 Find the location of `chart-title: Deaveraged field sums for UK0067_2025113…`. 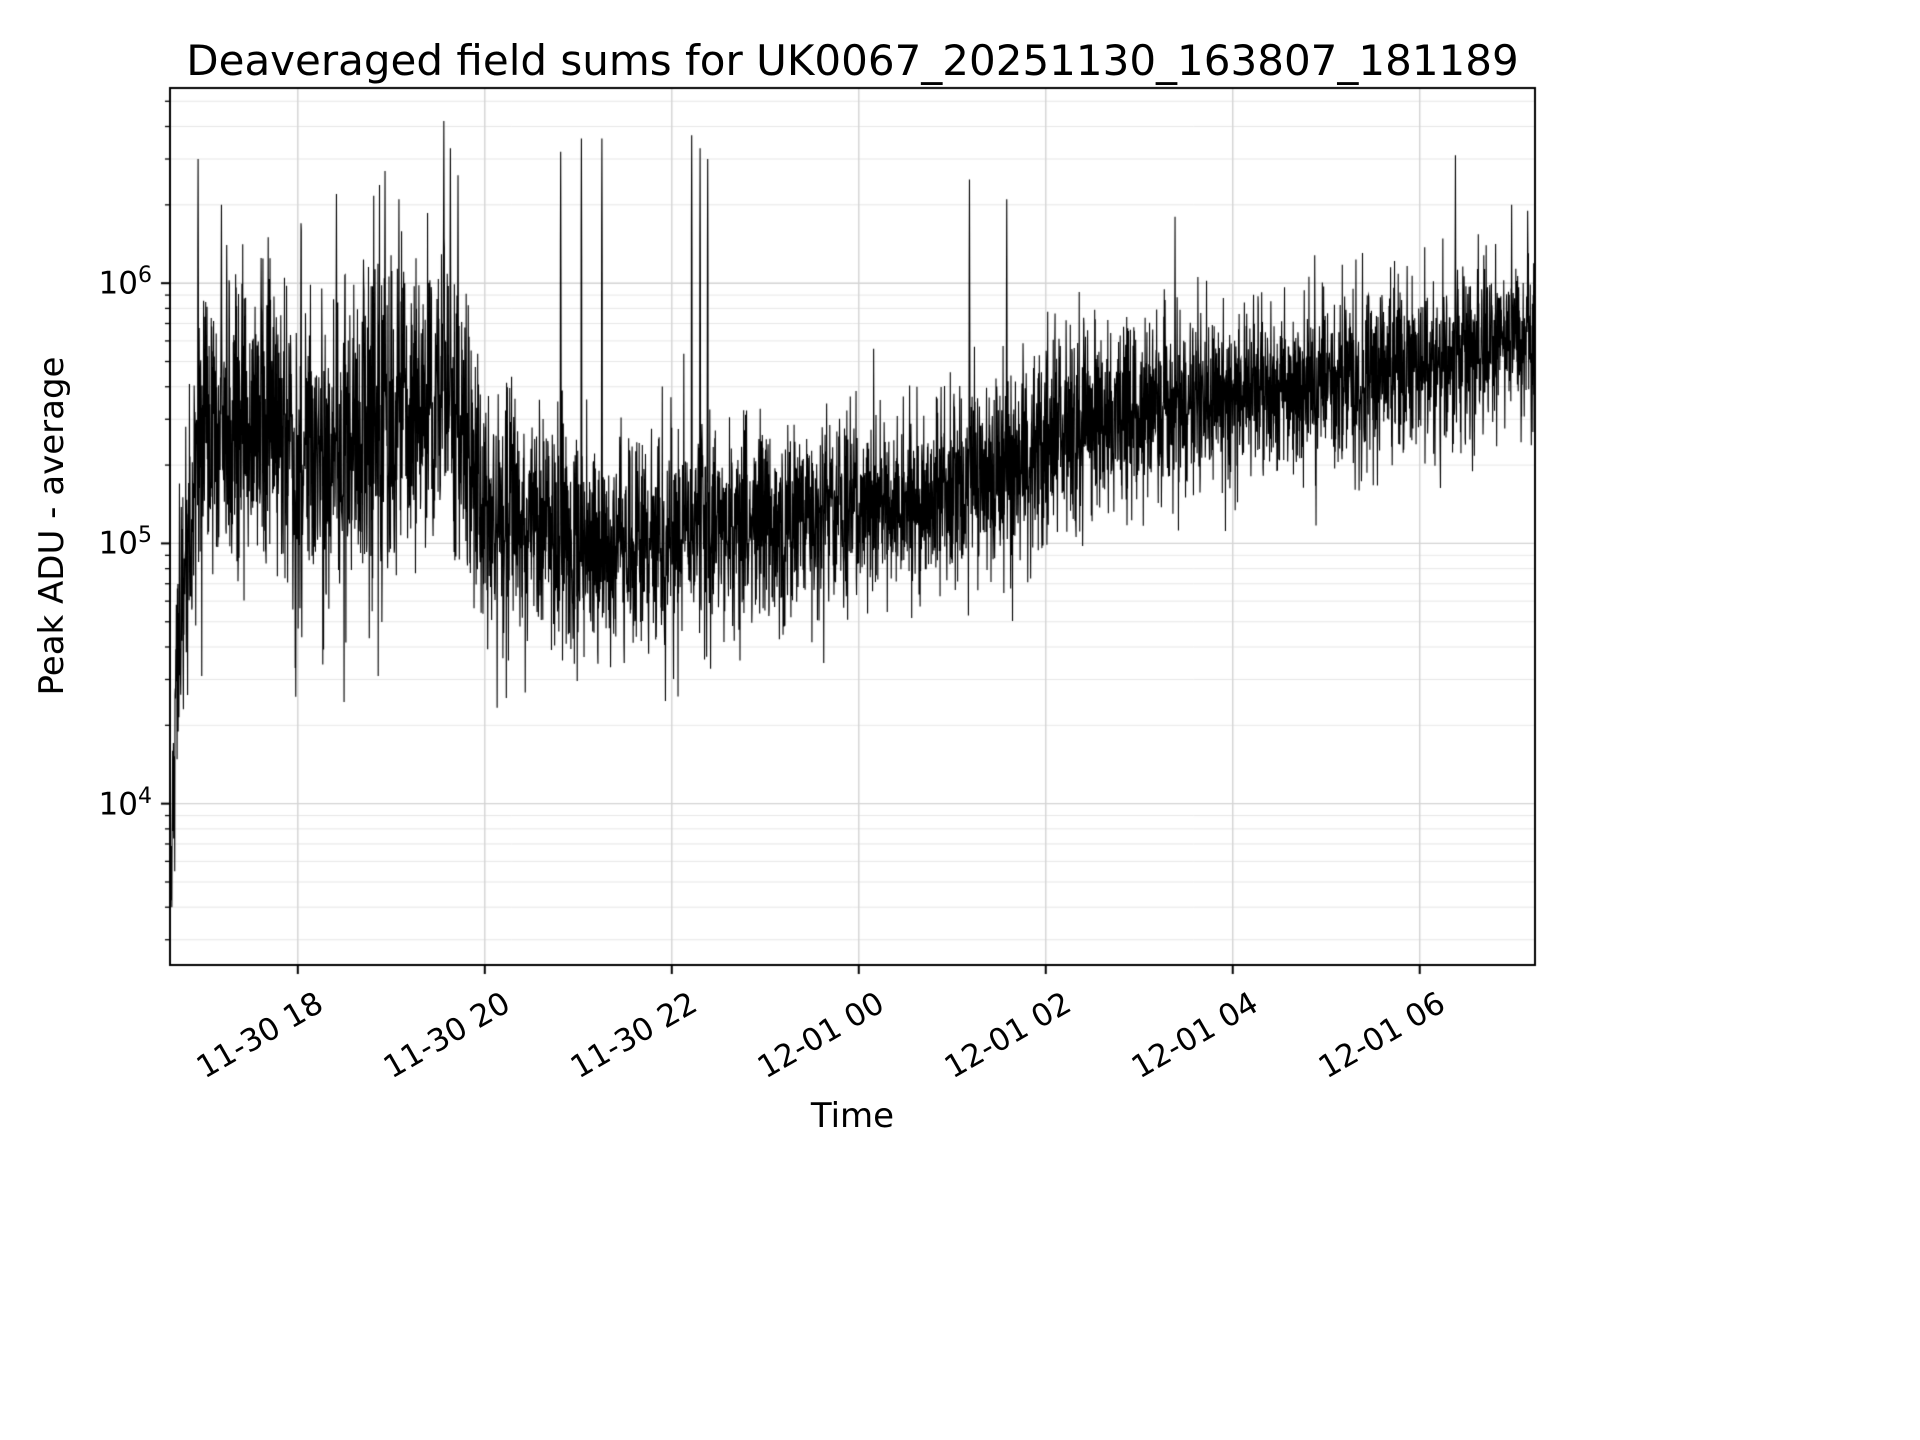

chart-title: Deaveraged field sums for UK0067_2025113… is located at coordinates (852, 60).